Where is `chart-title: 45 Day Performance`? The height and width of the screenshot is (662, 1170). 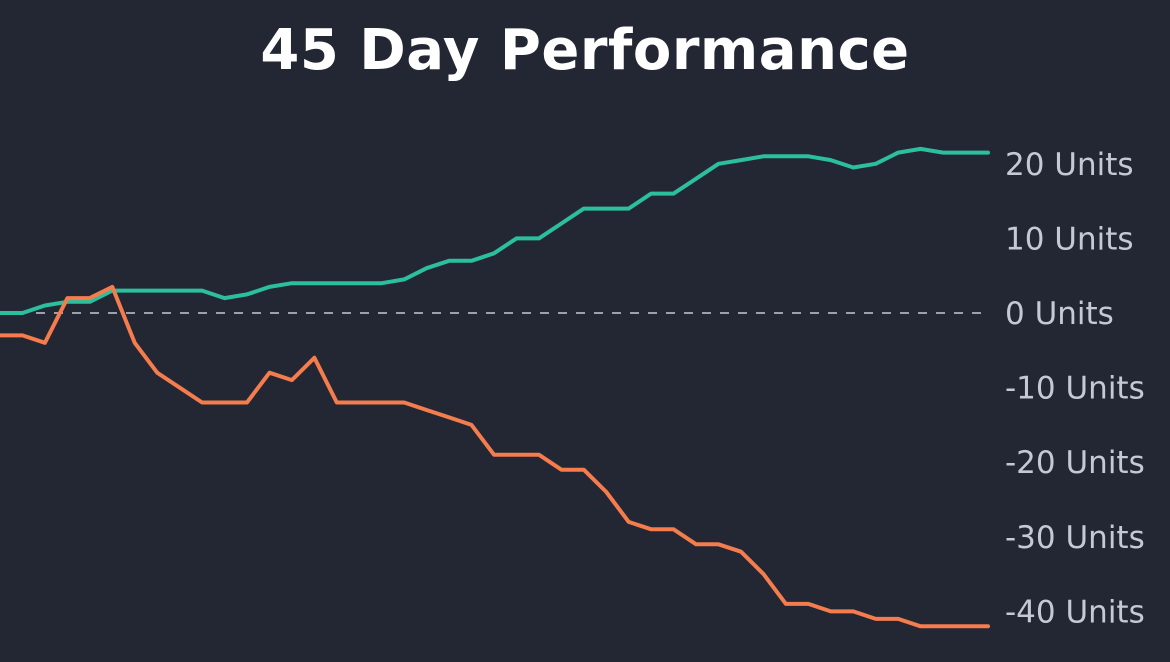
chart-title: 45 Day Performance is located at coordinates (585, 50).